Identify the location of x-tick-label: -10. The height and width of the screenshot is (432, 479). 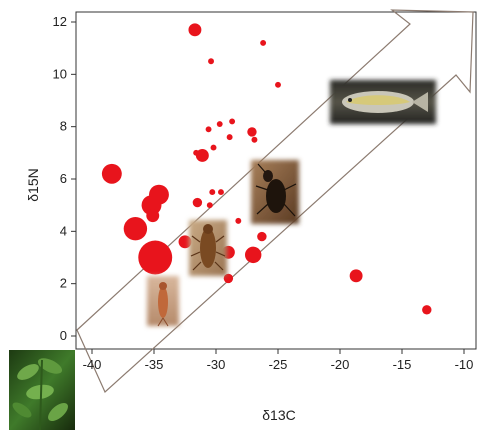
(464, 364).